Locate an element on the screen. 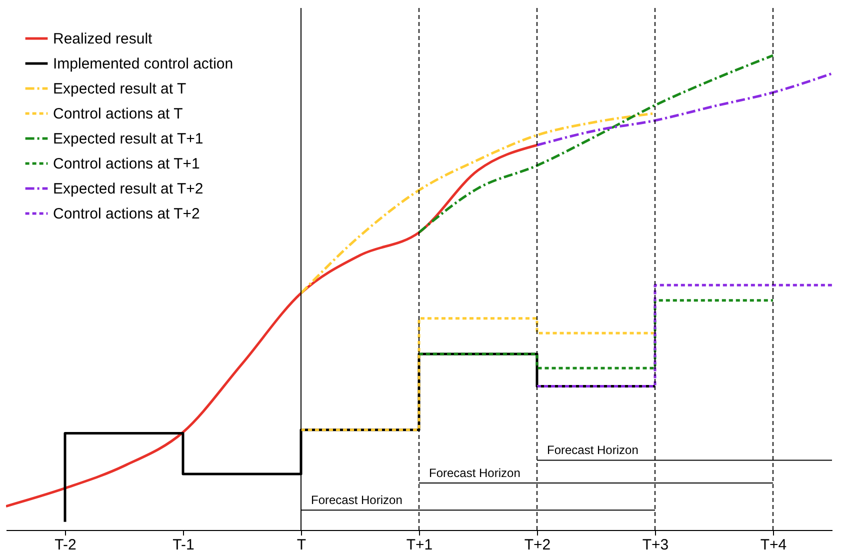 The width and height of the screenshot is (867, 557). x-tick-label: T is located at coordinates (301, 545).